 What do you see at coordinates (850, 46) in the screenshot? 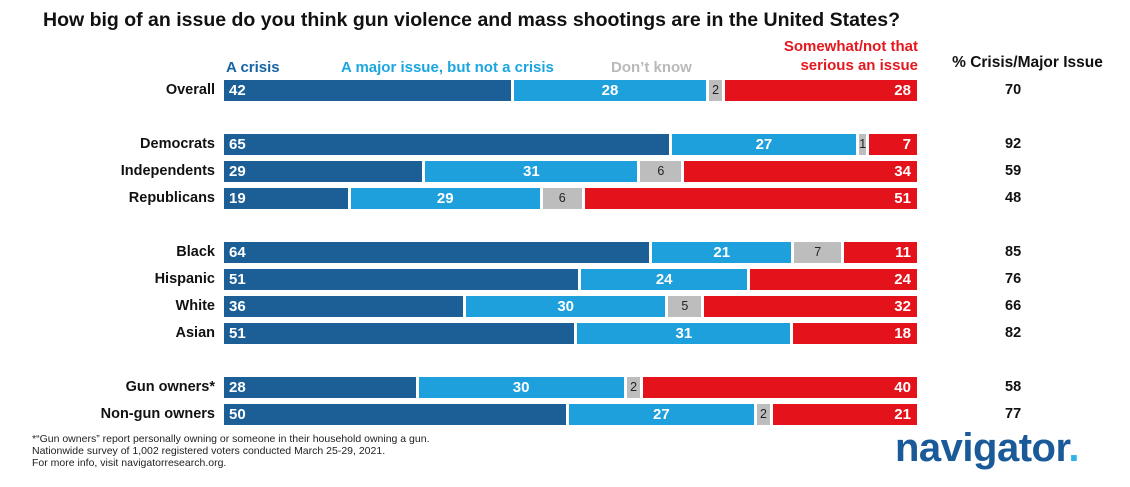
I see `legend-somewhat-line1: Somewhat/not that` at bounding box center [850, 46].